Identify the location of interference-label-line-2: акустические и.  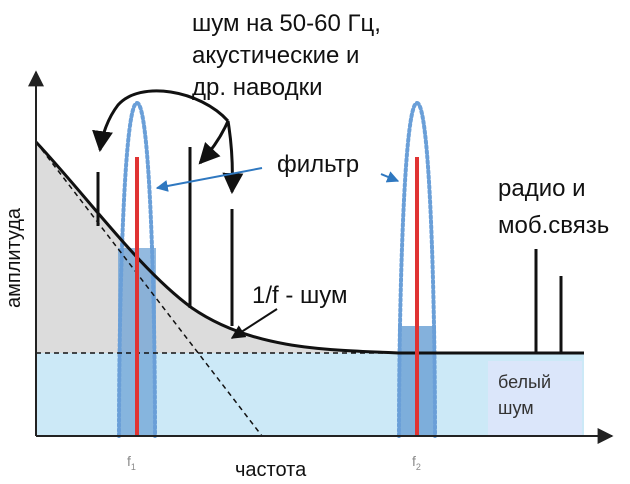
(275, 55).